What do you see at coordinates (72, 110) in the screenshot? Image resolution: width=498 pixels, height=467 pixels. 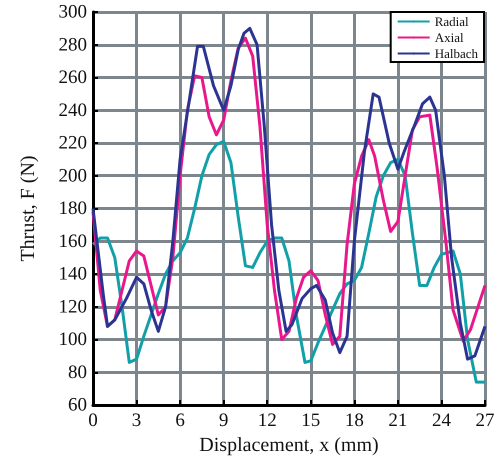 I see `y-tick-label: 240` at bounding box center [72, 110].